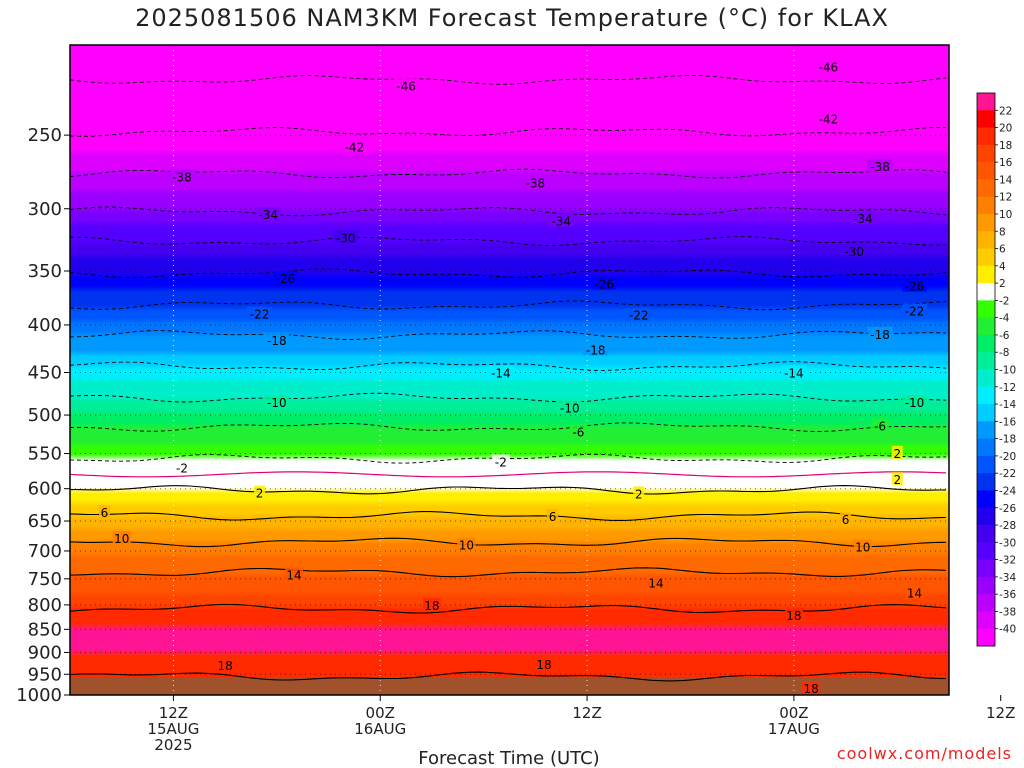 The image size is (1024, 768). What do you see at coordinates (1007, 526) in the screenshot?
I see `legend-label: -28` at bounding box center [1007, 526].